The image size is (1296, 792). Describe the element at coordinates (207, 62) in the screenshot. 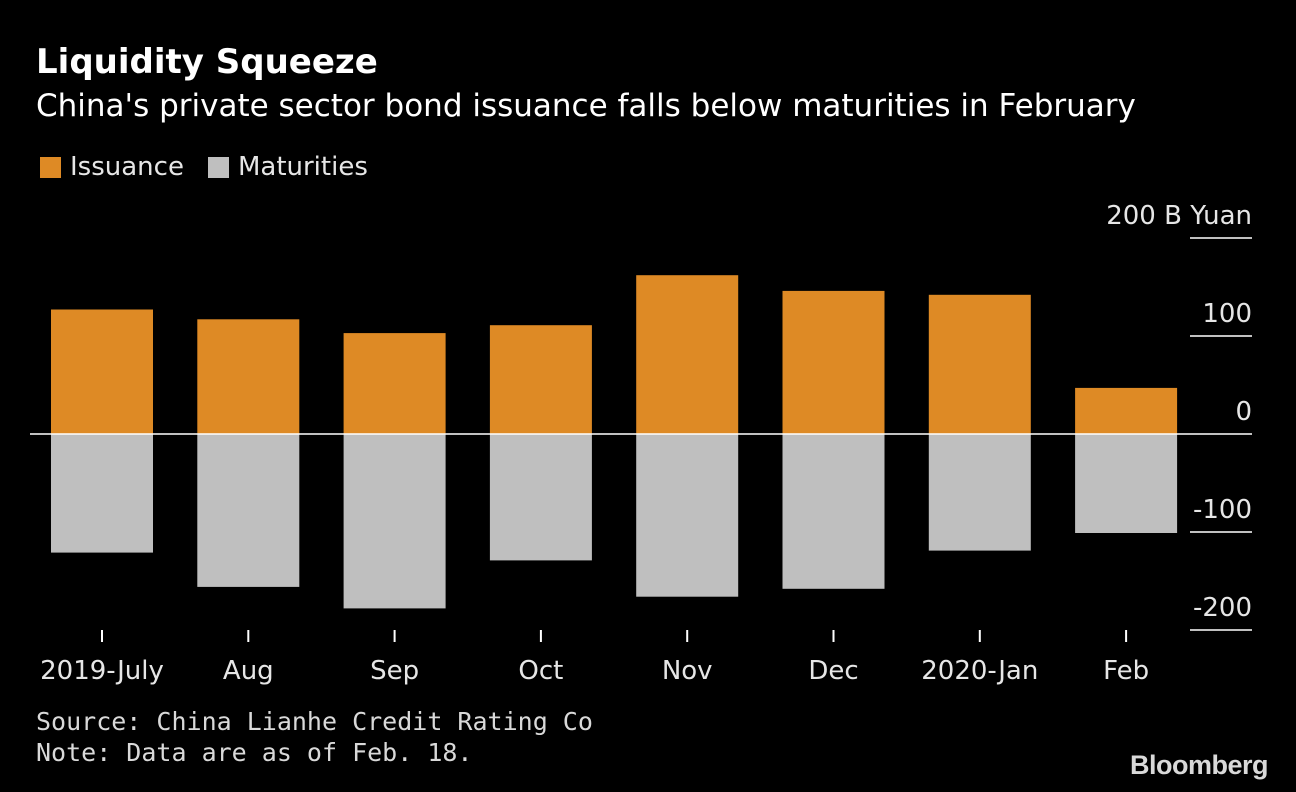

I see `chart-title: Liquidity Squeeze` at that location.